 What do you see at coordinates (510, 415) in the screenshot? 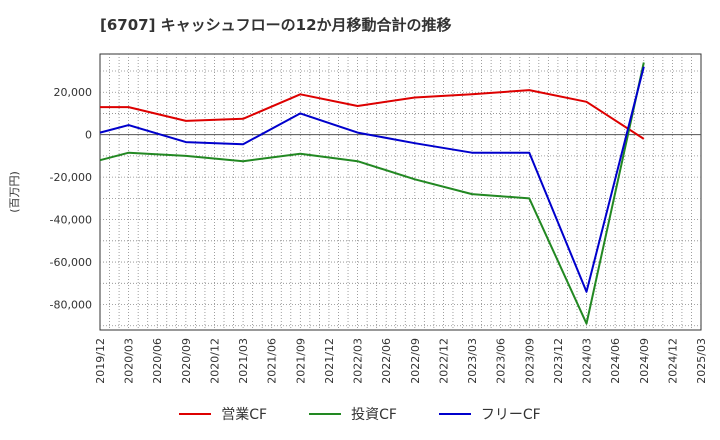
I see `legend-label: フリーCF` at bounding box center [510, 415].